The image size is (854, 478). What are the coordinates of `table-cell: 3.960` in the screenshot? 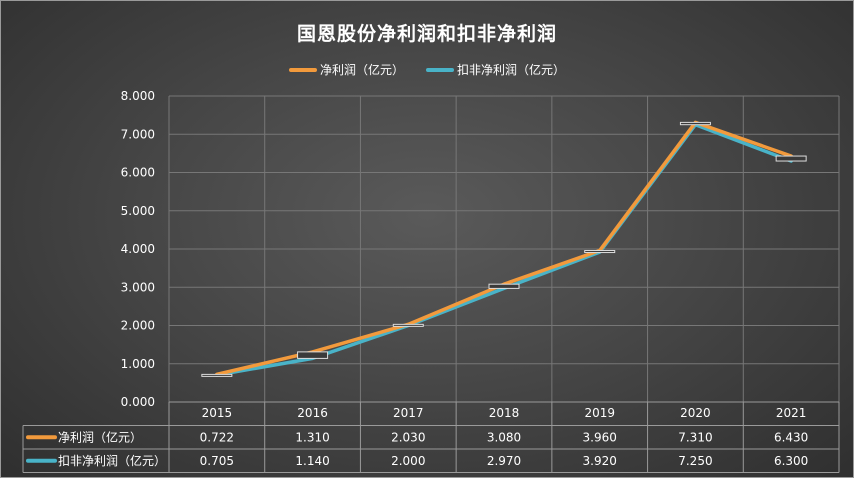 It's located at (600, 437).